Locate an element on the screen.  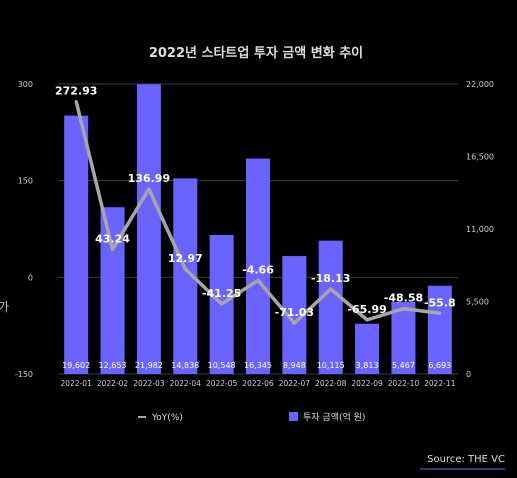
right-tick-label: 5,500 is located at coordinates (477, 302).